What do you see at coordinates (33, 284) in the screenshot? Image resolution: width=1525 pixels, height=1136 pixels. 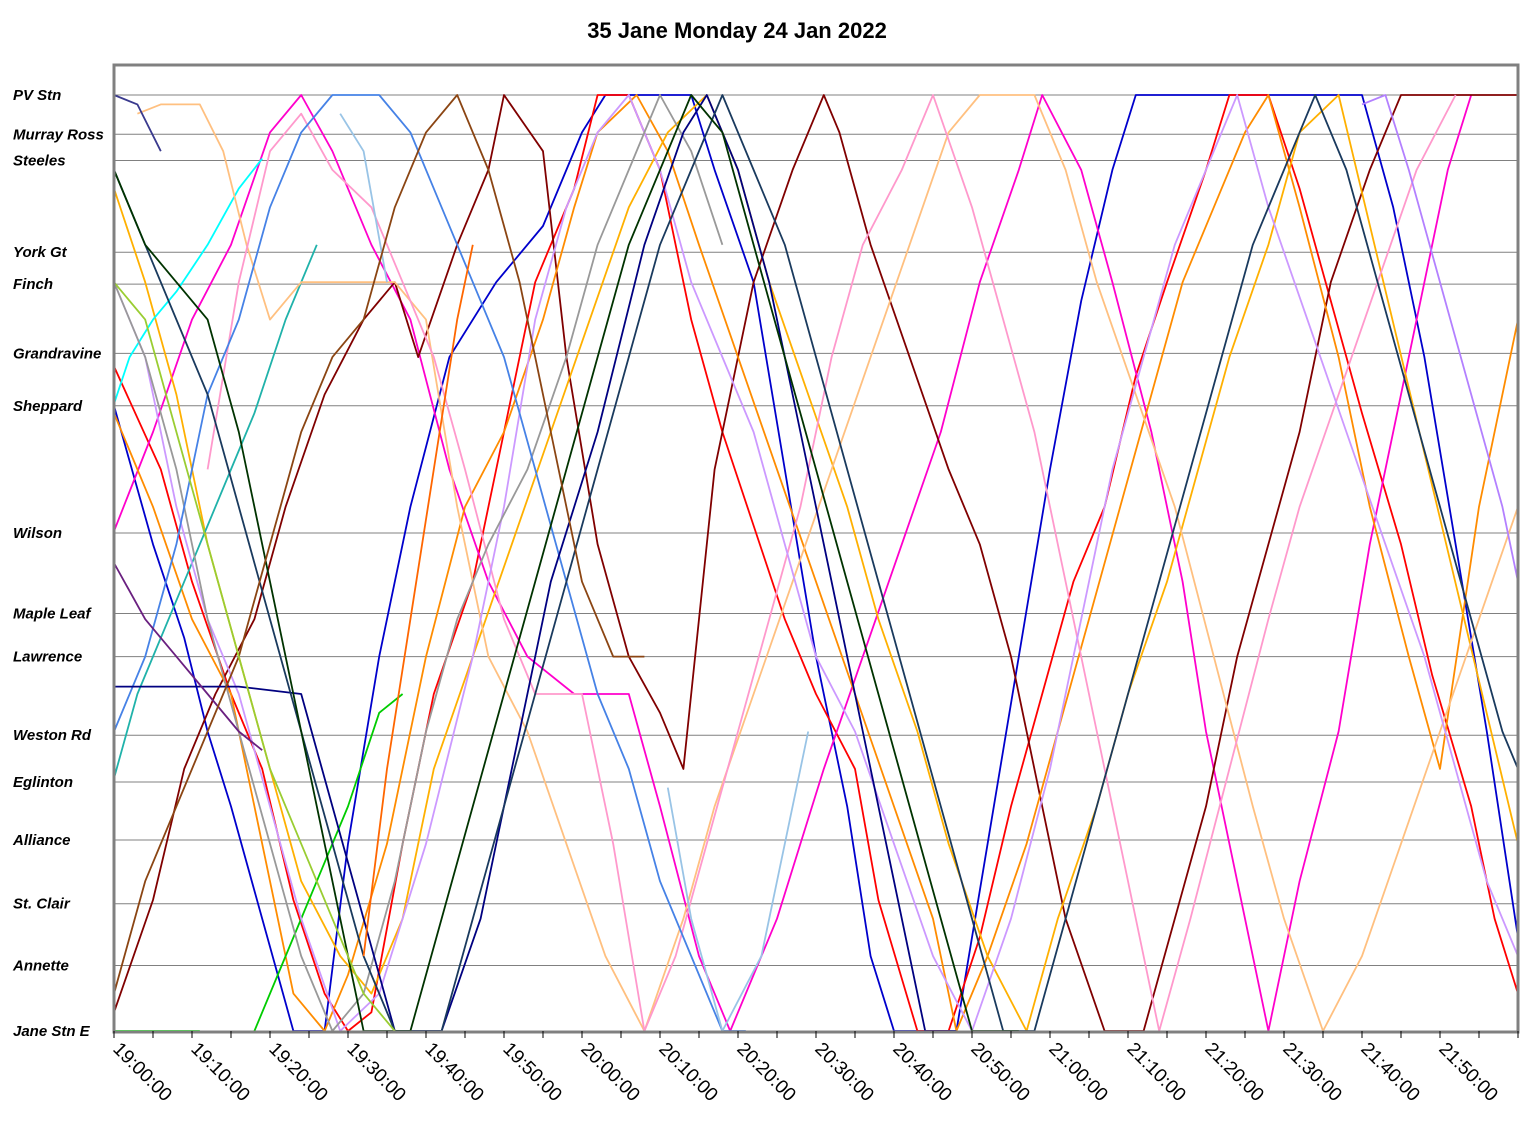 I see `stop-label: Finch` at bounding box center [33, 284].